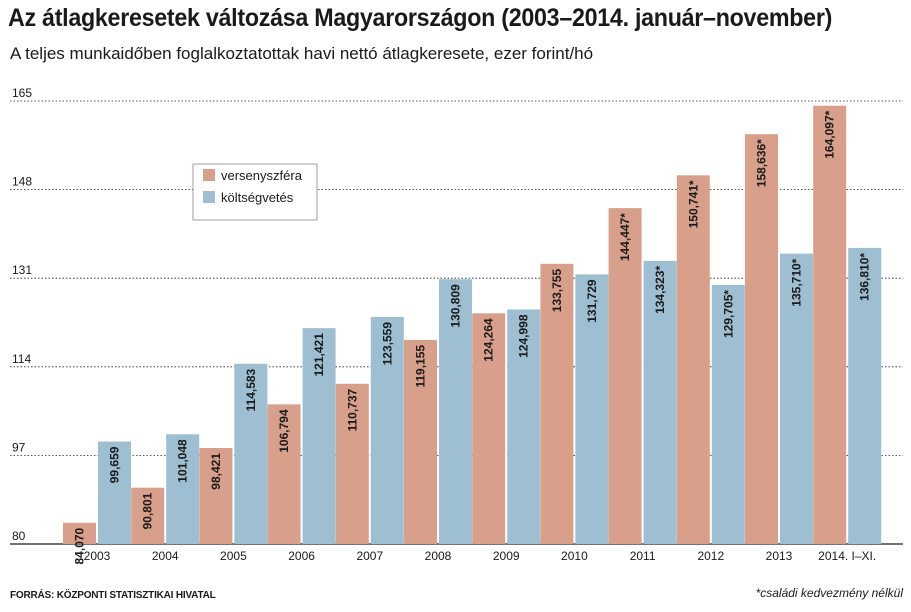 The image size is (911, 612). I want to click on x-tick-label: 2005, so click(233, 556).